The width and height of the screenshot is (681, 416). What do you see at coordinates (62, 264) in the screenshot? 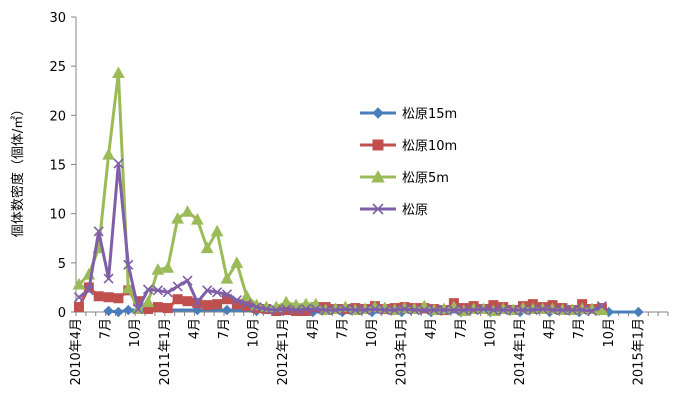
I see `y-tick-label: 5` at bounding box center [62, 264].